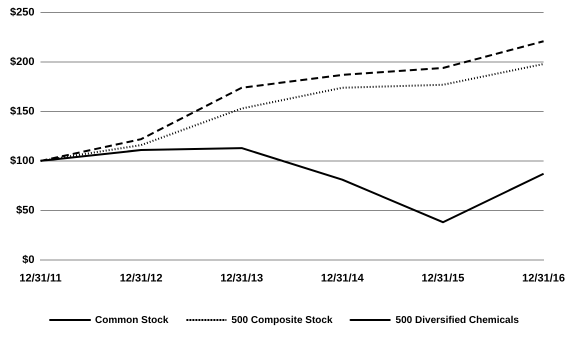 Image resolution: width=577 pixels, height=339 pixels. Describe the element at coordinates (242, 278) in the screenshot. I see `x-tick-label: 12/31/13` at that location.